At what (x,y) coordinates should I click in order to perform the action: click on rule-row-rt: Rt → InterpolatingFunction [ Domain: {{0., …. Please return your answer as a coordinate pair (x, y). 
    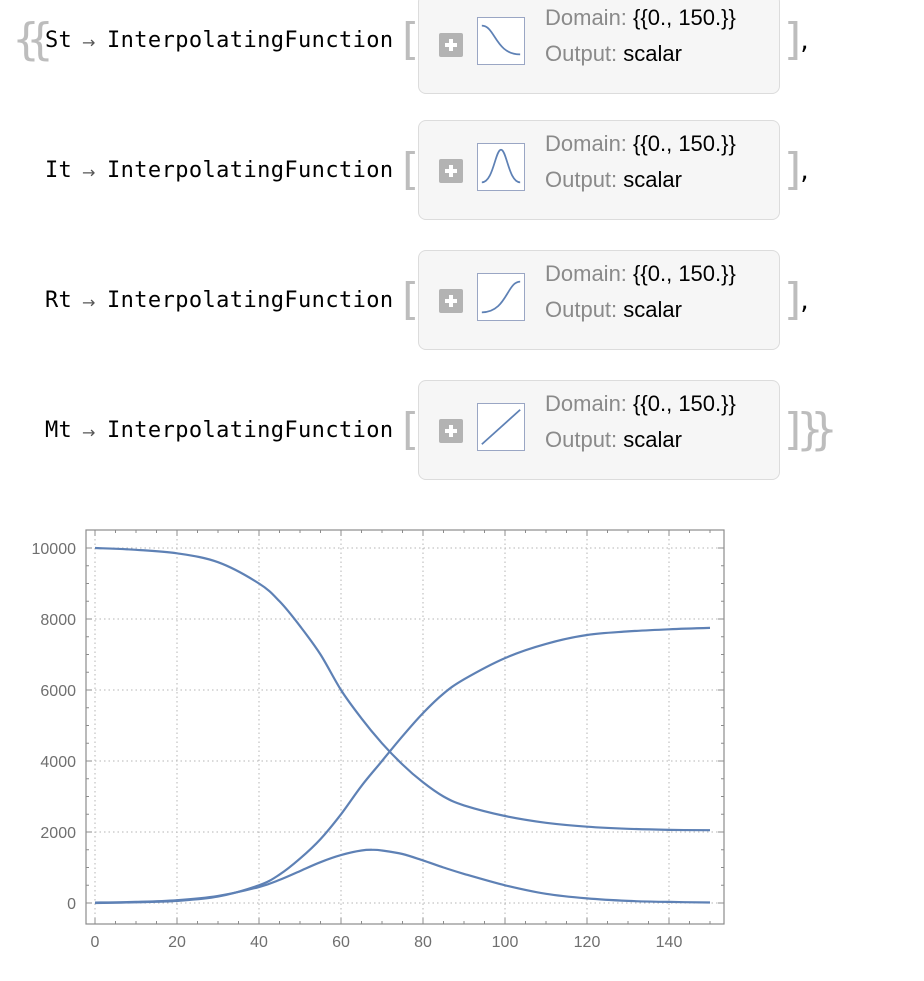
    Looking at the image, I should click on (462, 310).